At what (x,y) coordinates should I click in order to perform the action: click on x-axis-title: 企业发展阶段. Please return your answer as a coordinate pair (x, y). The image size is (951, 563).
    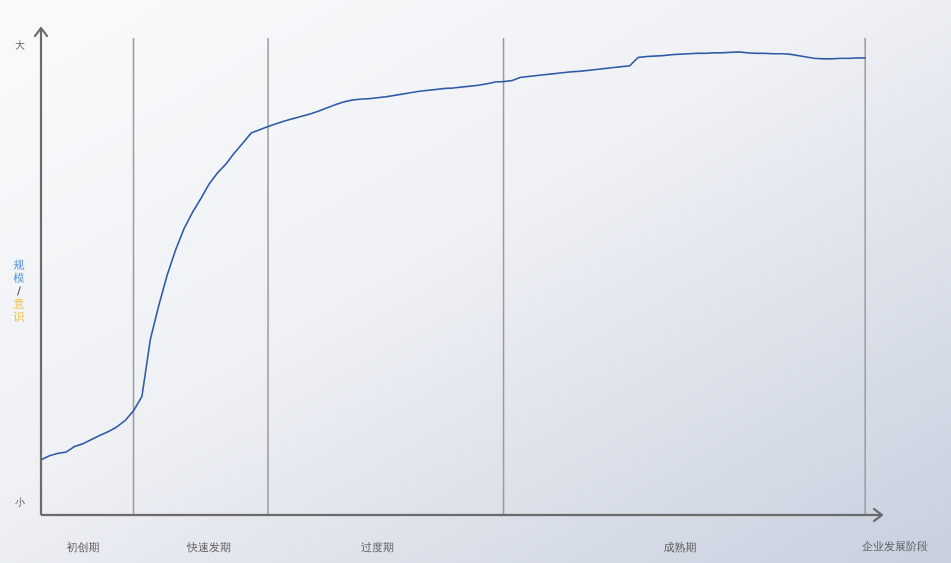
    Looking at the image, I should click on (895, 547).